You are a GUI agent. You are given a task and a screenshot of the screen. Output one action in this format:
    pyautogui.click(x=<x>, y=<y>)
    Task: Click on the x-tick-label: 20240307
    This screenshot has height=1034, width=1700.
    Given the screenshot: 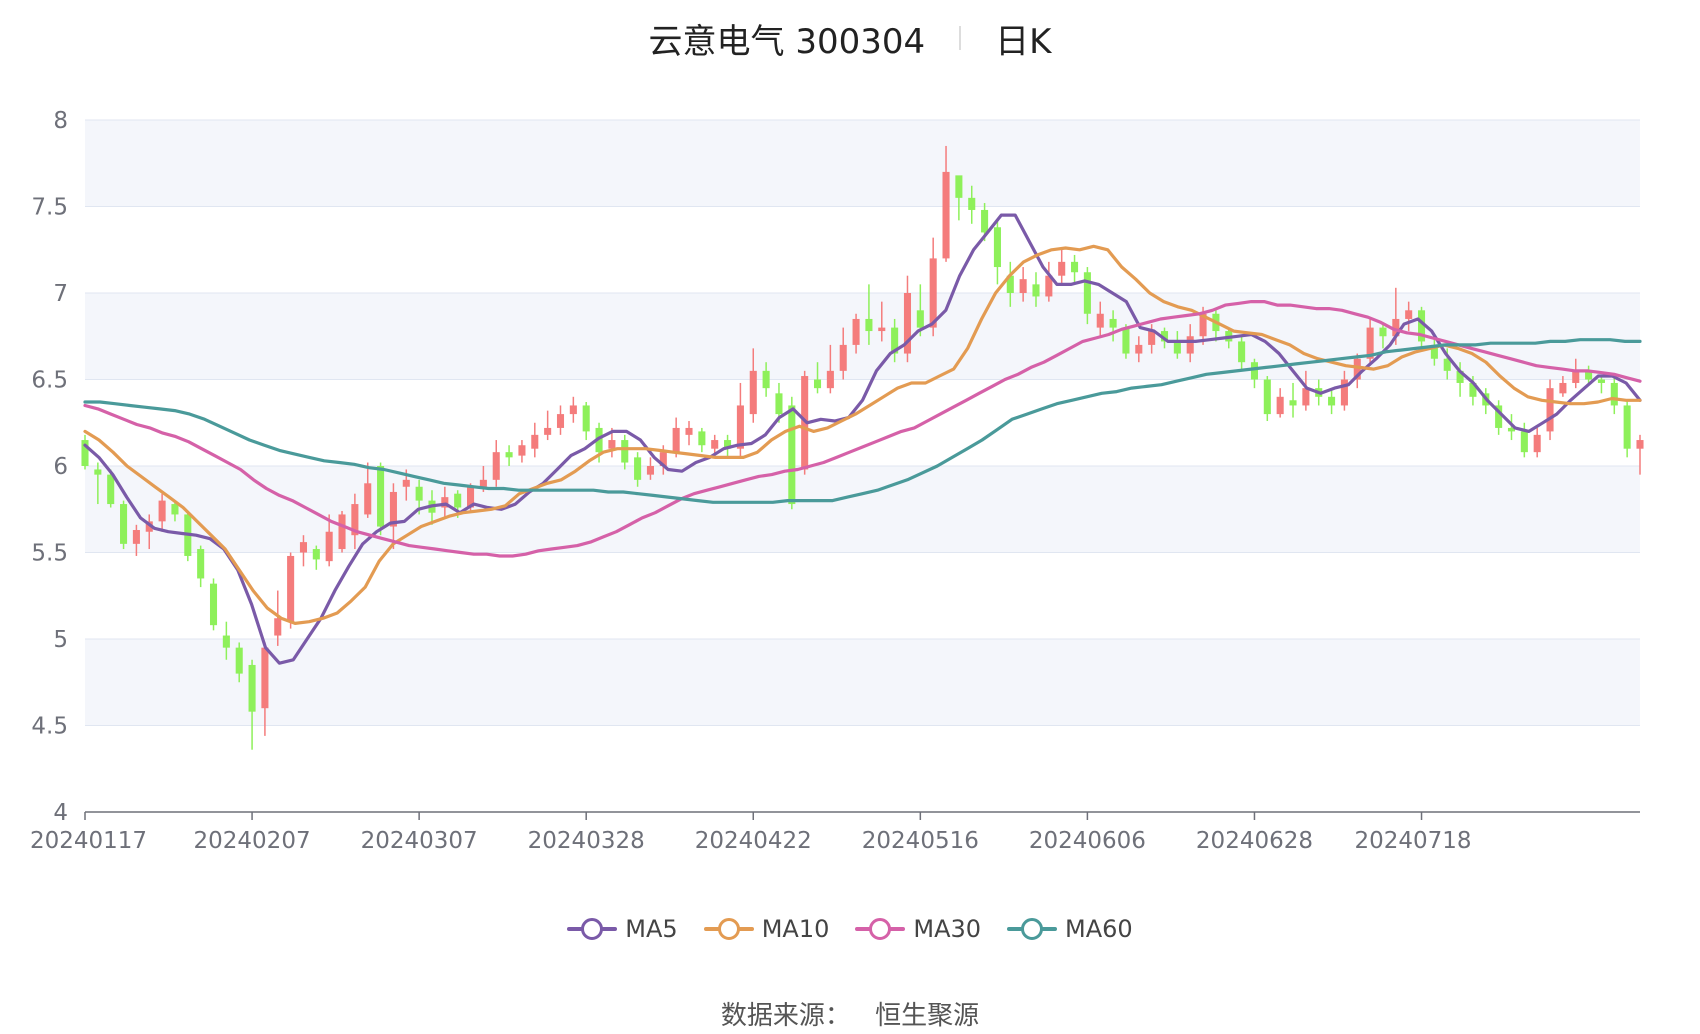 What is the action you would take?
    pyautogui.click(x=419, y=841)
    